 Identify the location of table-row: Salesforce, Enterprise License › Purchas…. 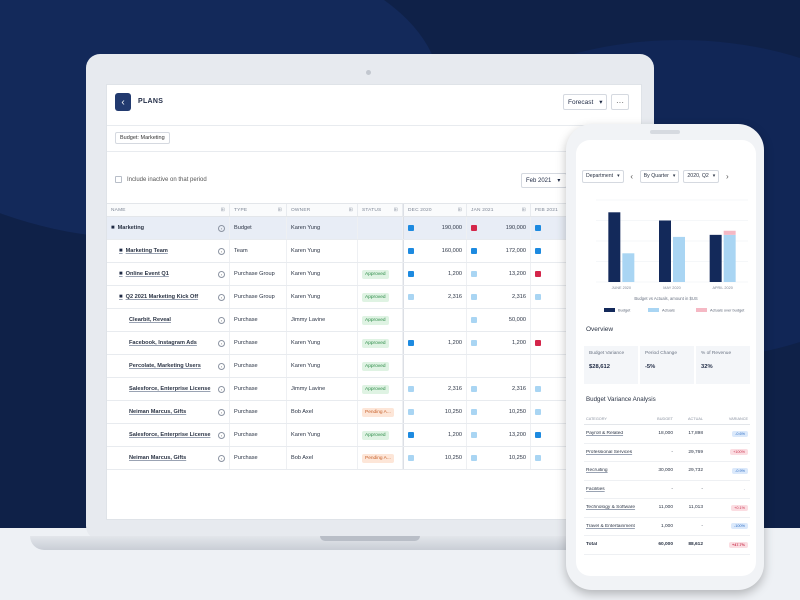
(374, 389).